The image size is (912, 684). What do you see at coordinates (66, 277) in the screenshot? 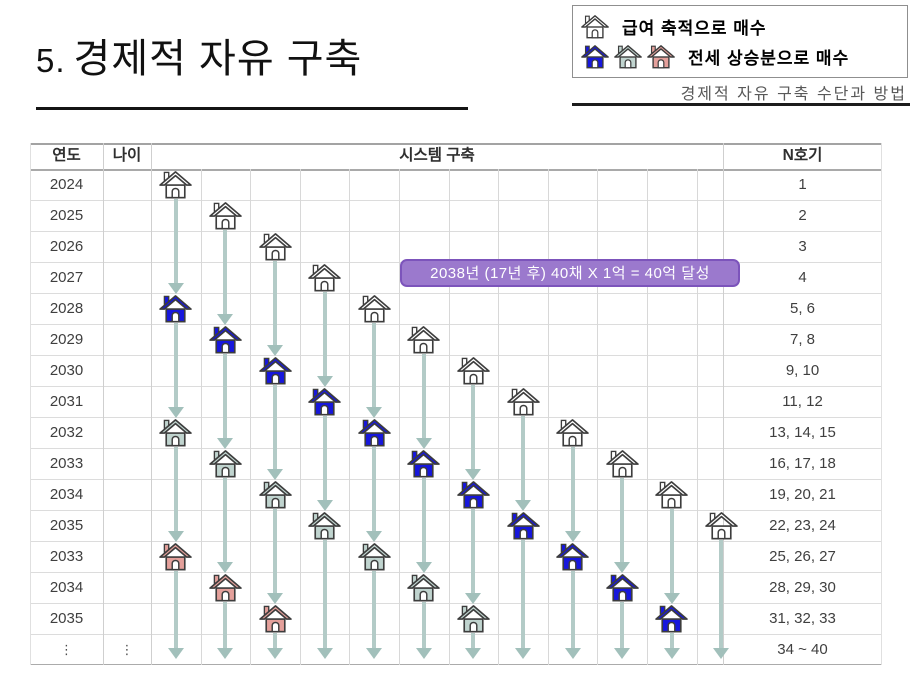
I see `year-cell: 2027` at bounding box center [66, 277].